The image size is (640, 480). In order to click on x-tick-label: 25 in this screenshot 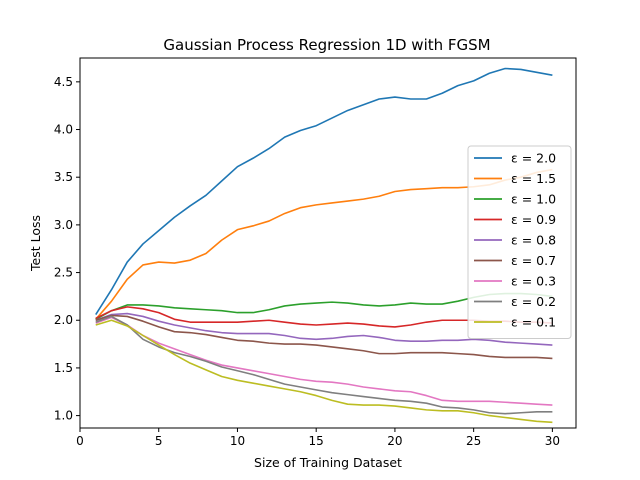, I will do `click(473, 441)`.